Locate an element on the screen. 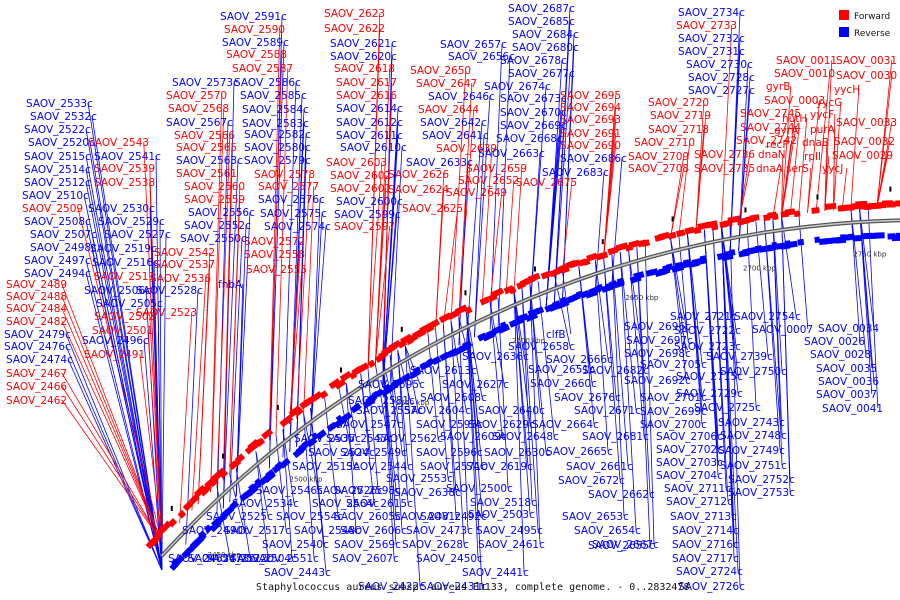 This screenshot has height=600, width=900. gene-label: SAOV_2684c is located at coordinates (545, 35).